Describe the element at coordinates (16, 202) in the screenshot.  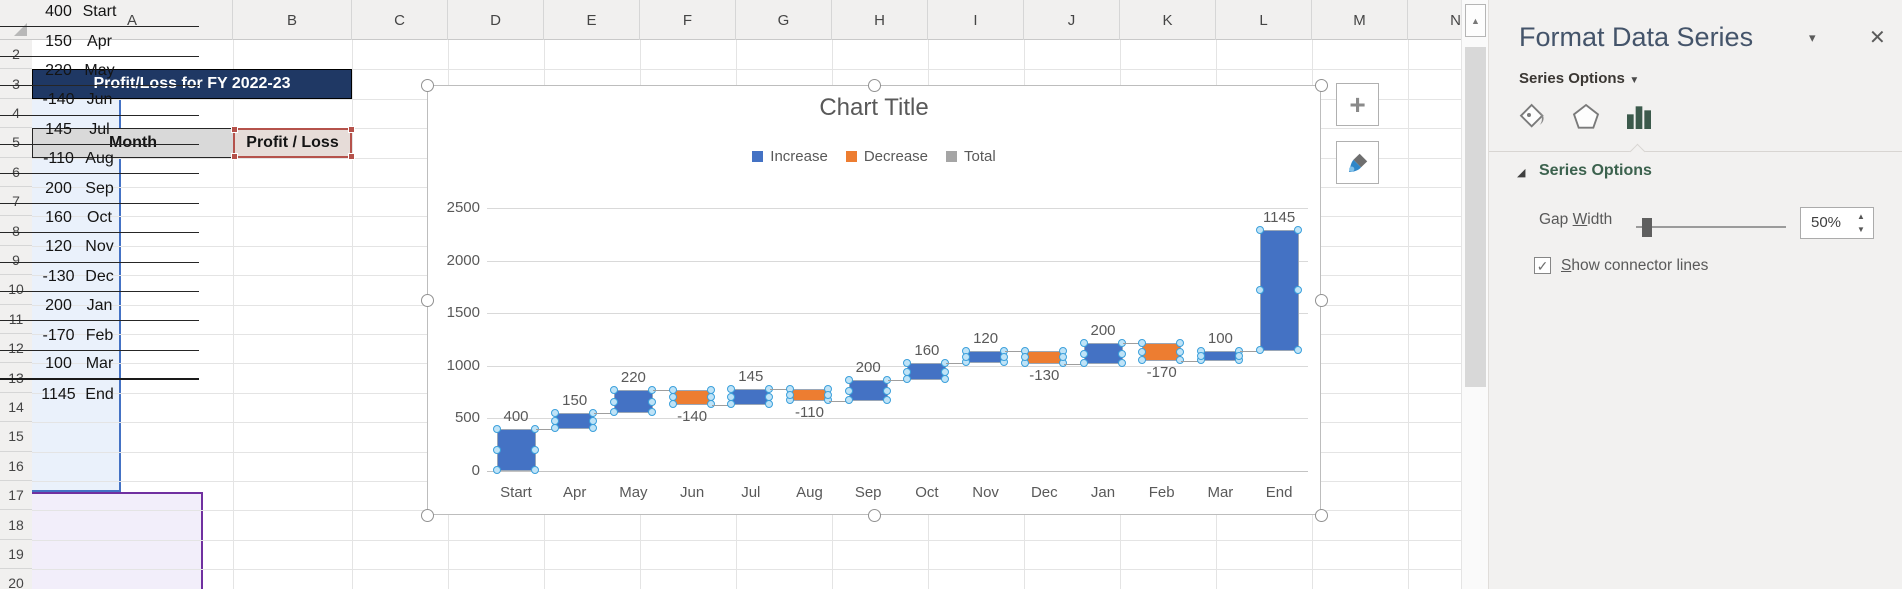
I see `row-header-7: 7` at that location.